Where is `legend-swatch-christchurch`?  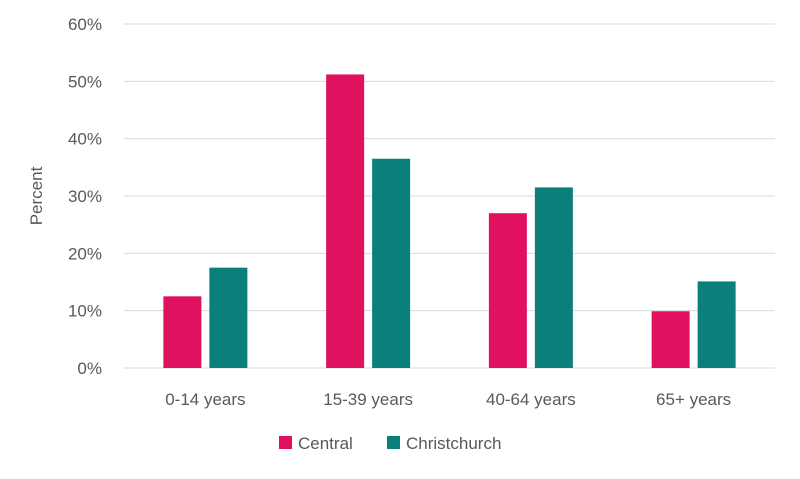
legend-swatch-christchurch is located at coordinates (393, 442).